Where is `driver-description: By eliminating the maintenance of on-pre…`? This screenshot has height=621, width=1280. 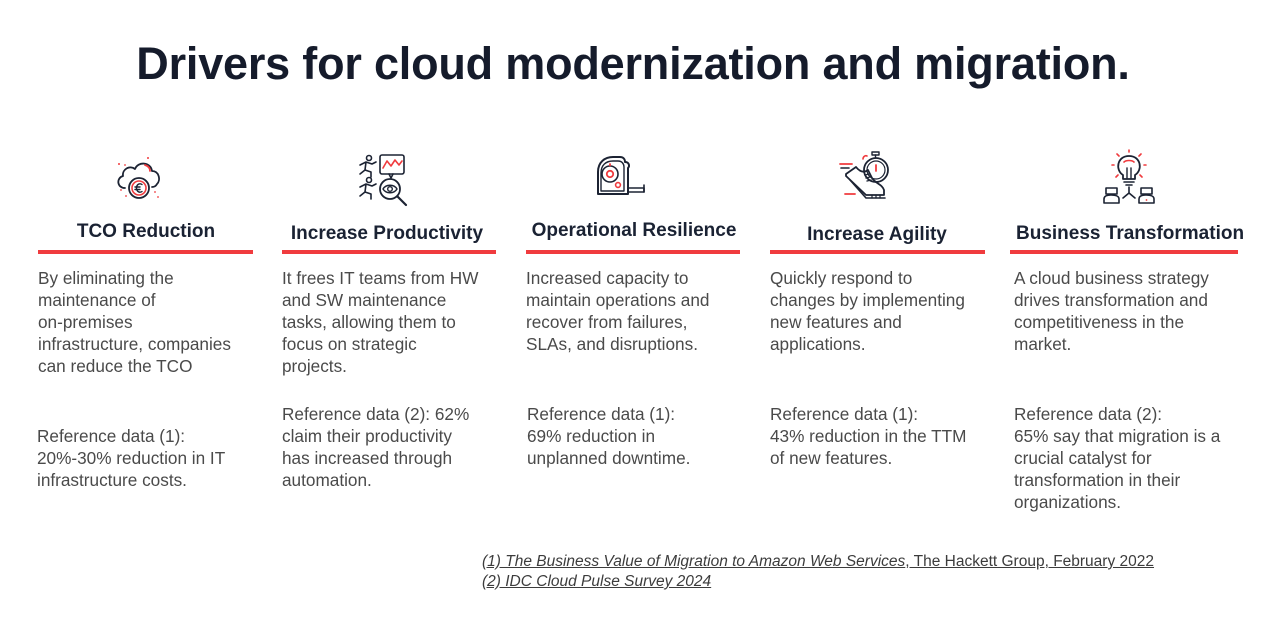
driver-description: By eliminating the maintenance of on-pre… is located at coordinates (134, 322).